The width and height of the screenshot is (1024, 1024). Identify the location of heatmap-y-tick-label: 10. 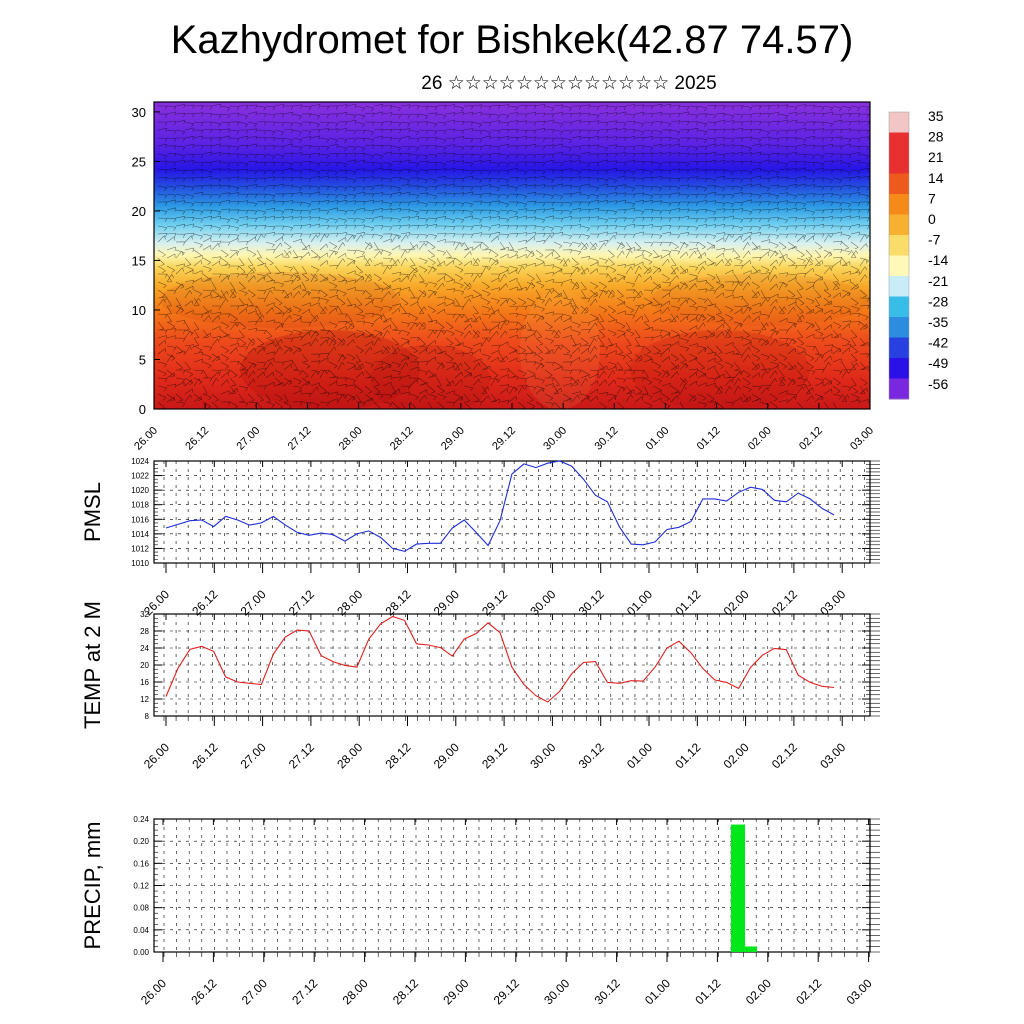
(139, 310).